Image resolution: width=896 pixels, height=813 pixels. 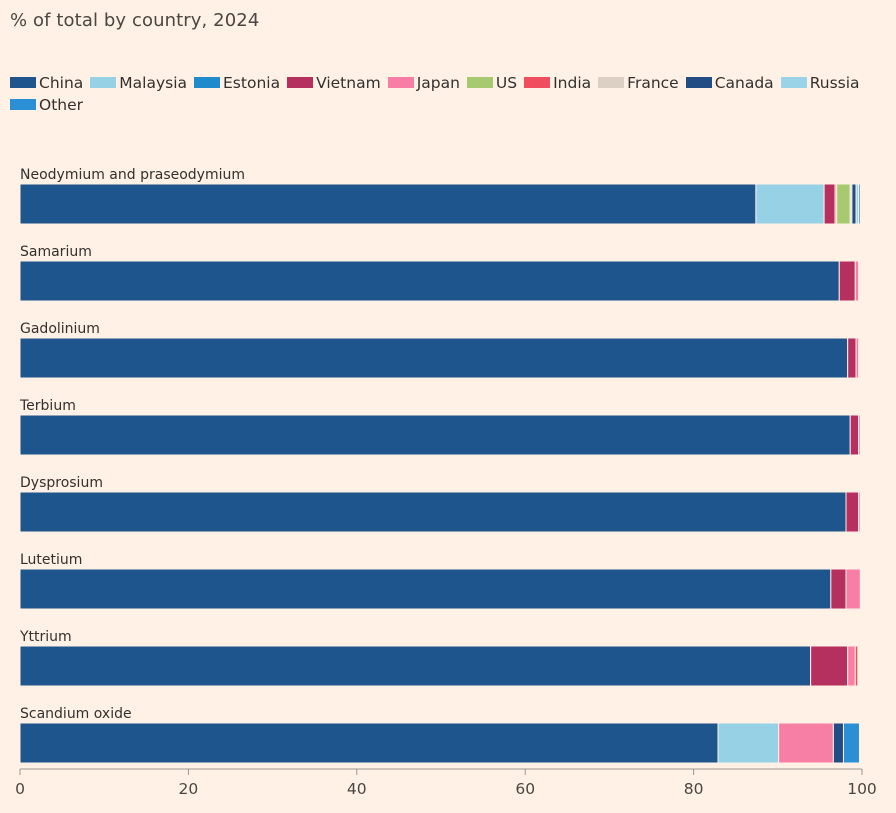 What do you see at coordinates (252, 83) in the screenshot?
I see `legend-label: Estonia` at bounding box center [252, 83].